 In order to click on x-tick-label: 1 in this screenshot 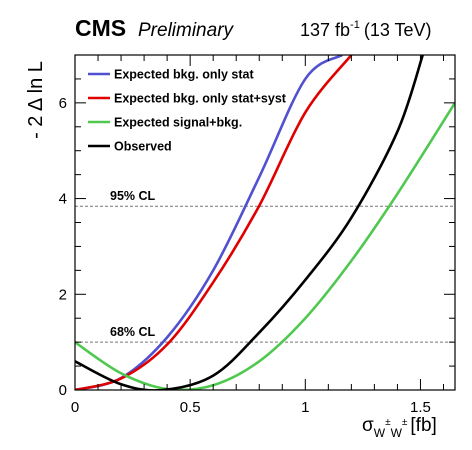, I will do `click(305, 407)`.